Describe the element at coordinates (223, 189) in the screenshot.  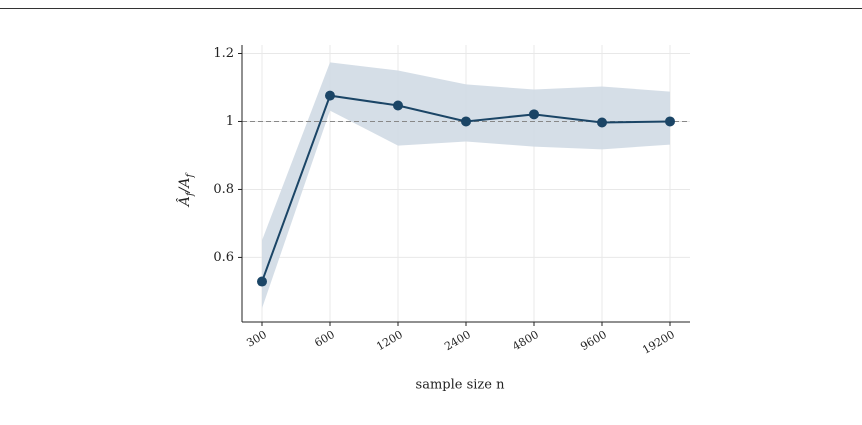
I see `y-tick-label: 0.8` at that location.